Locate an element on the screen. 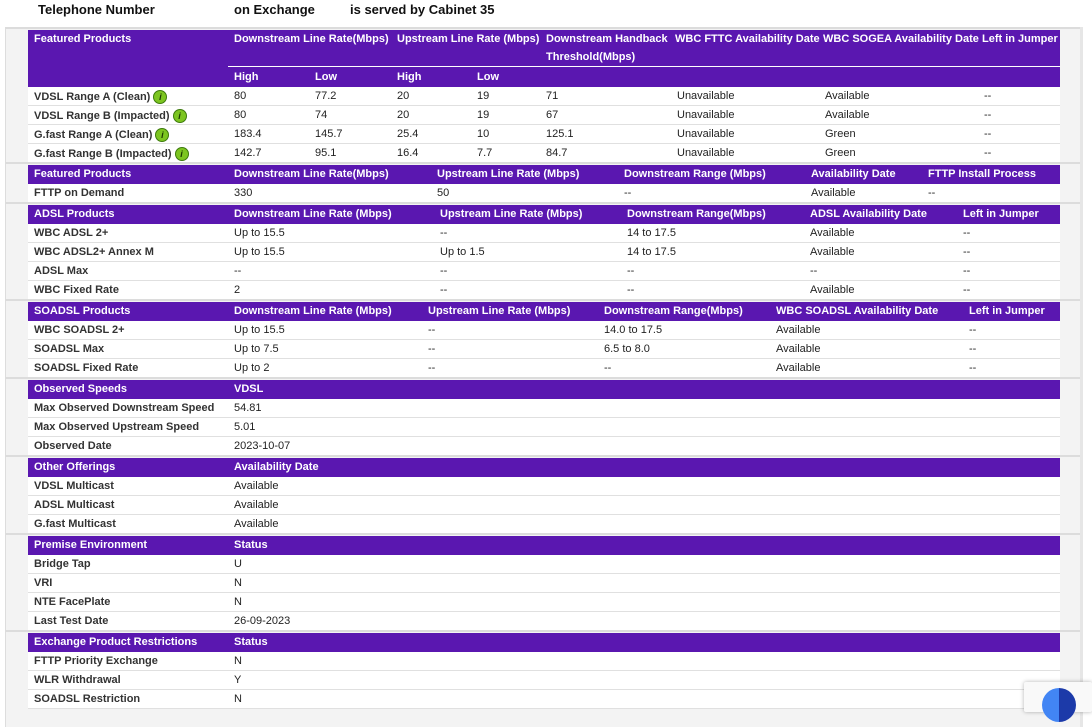 The height and width of the screenshot is (727, 1092). cell-value: Unavailable is located at coordinates (705, 134).